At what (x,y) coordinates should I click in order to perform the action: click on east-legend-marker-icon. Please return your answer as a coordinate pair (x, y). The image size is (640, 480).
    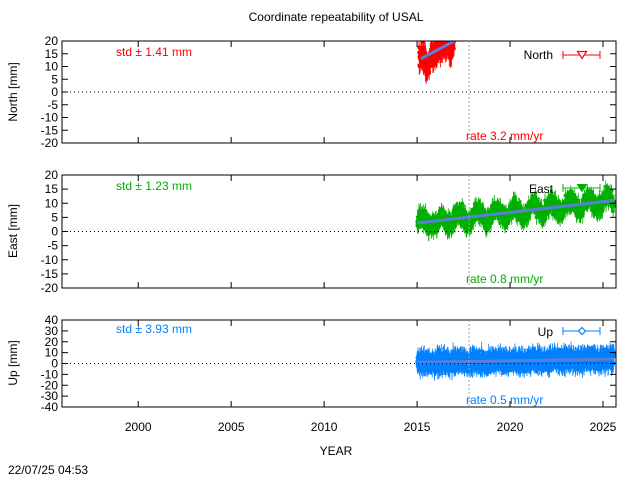
    Looking at the image, I should click on (582, 188).